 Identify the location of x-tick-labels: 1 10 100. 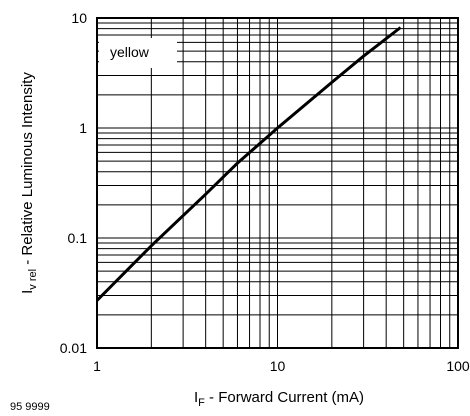
(281, 366).